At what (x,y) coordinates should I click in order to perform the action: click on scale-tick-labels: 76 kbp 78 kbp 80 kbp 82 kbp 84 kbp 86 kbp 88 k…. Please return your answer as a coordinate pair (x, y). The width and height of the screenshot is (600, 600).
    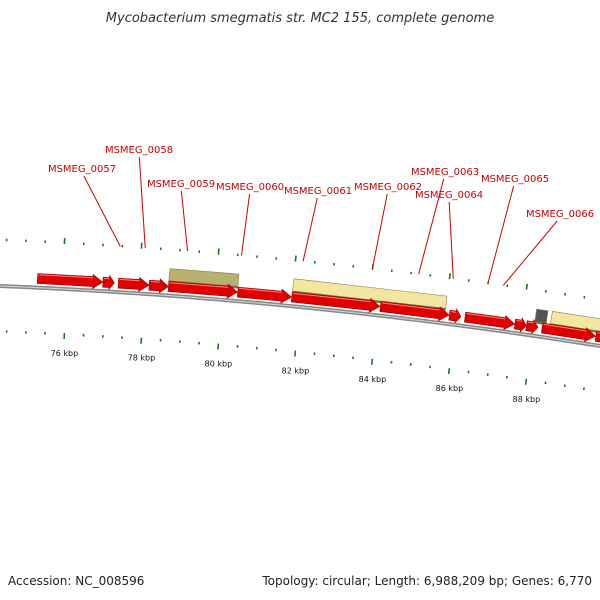
    Looking at the image, I should click on (296, 376).